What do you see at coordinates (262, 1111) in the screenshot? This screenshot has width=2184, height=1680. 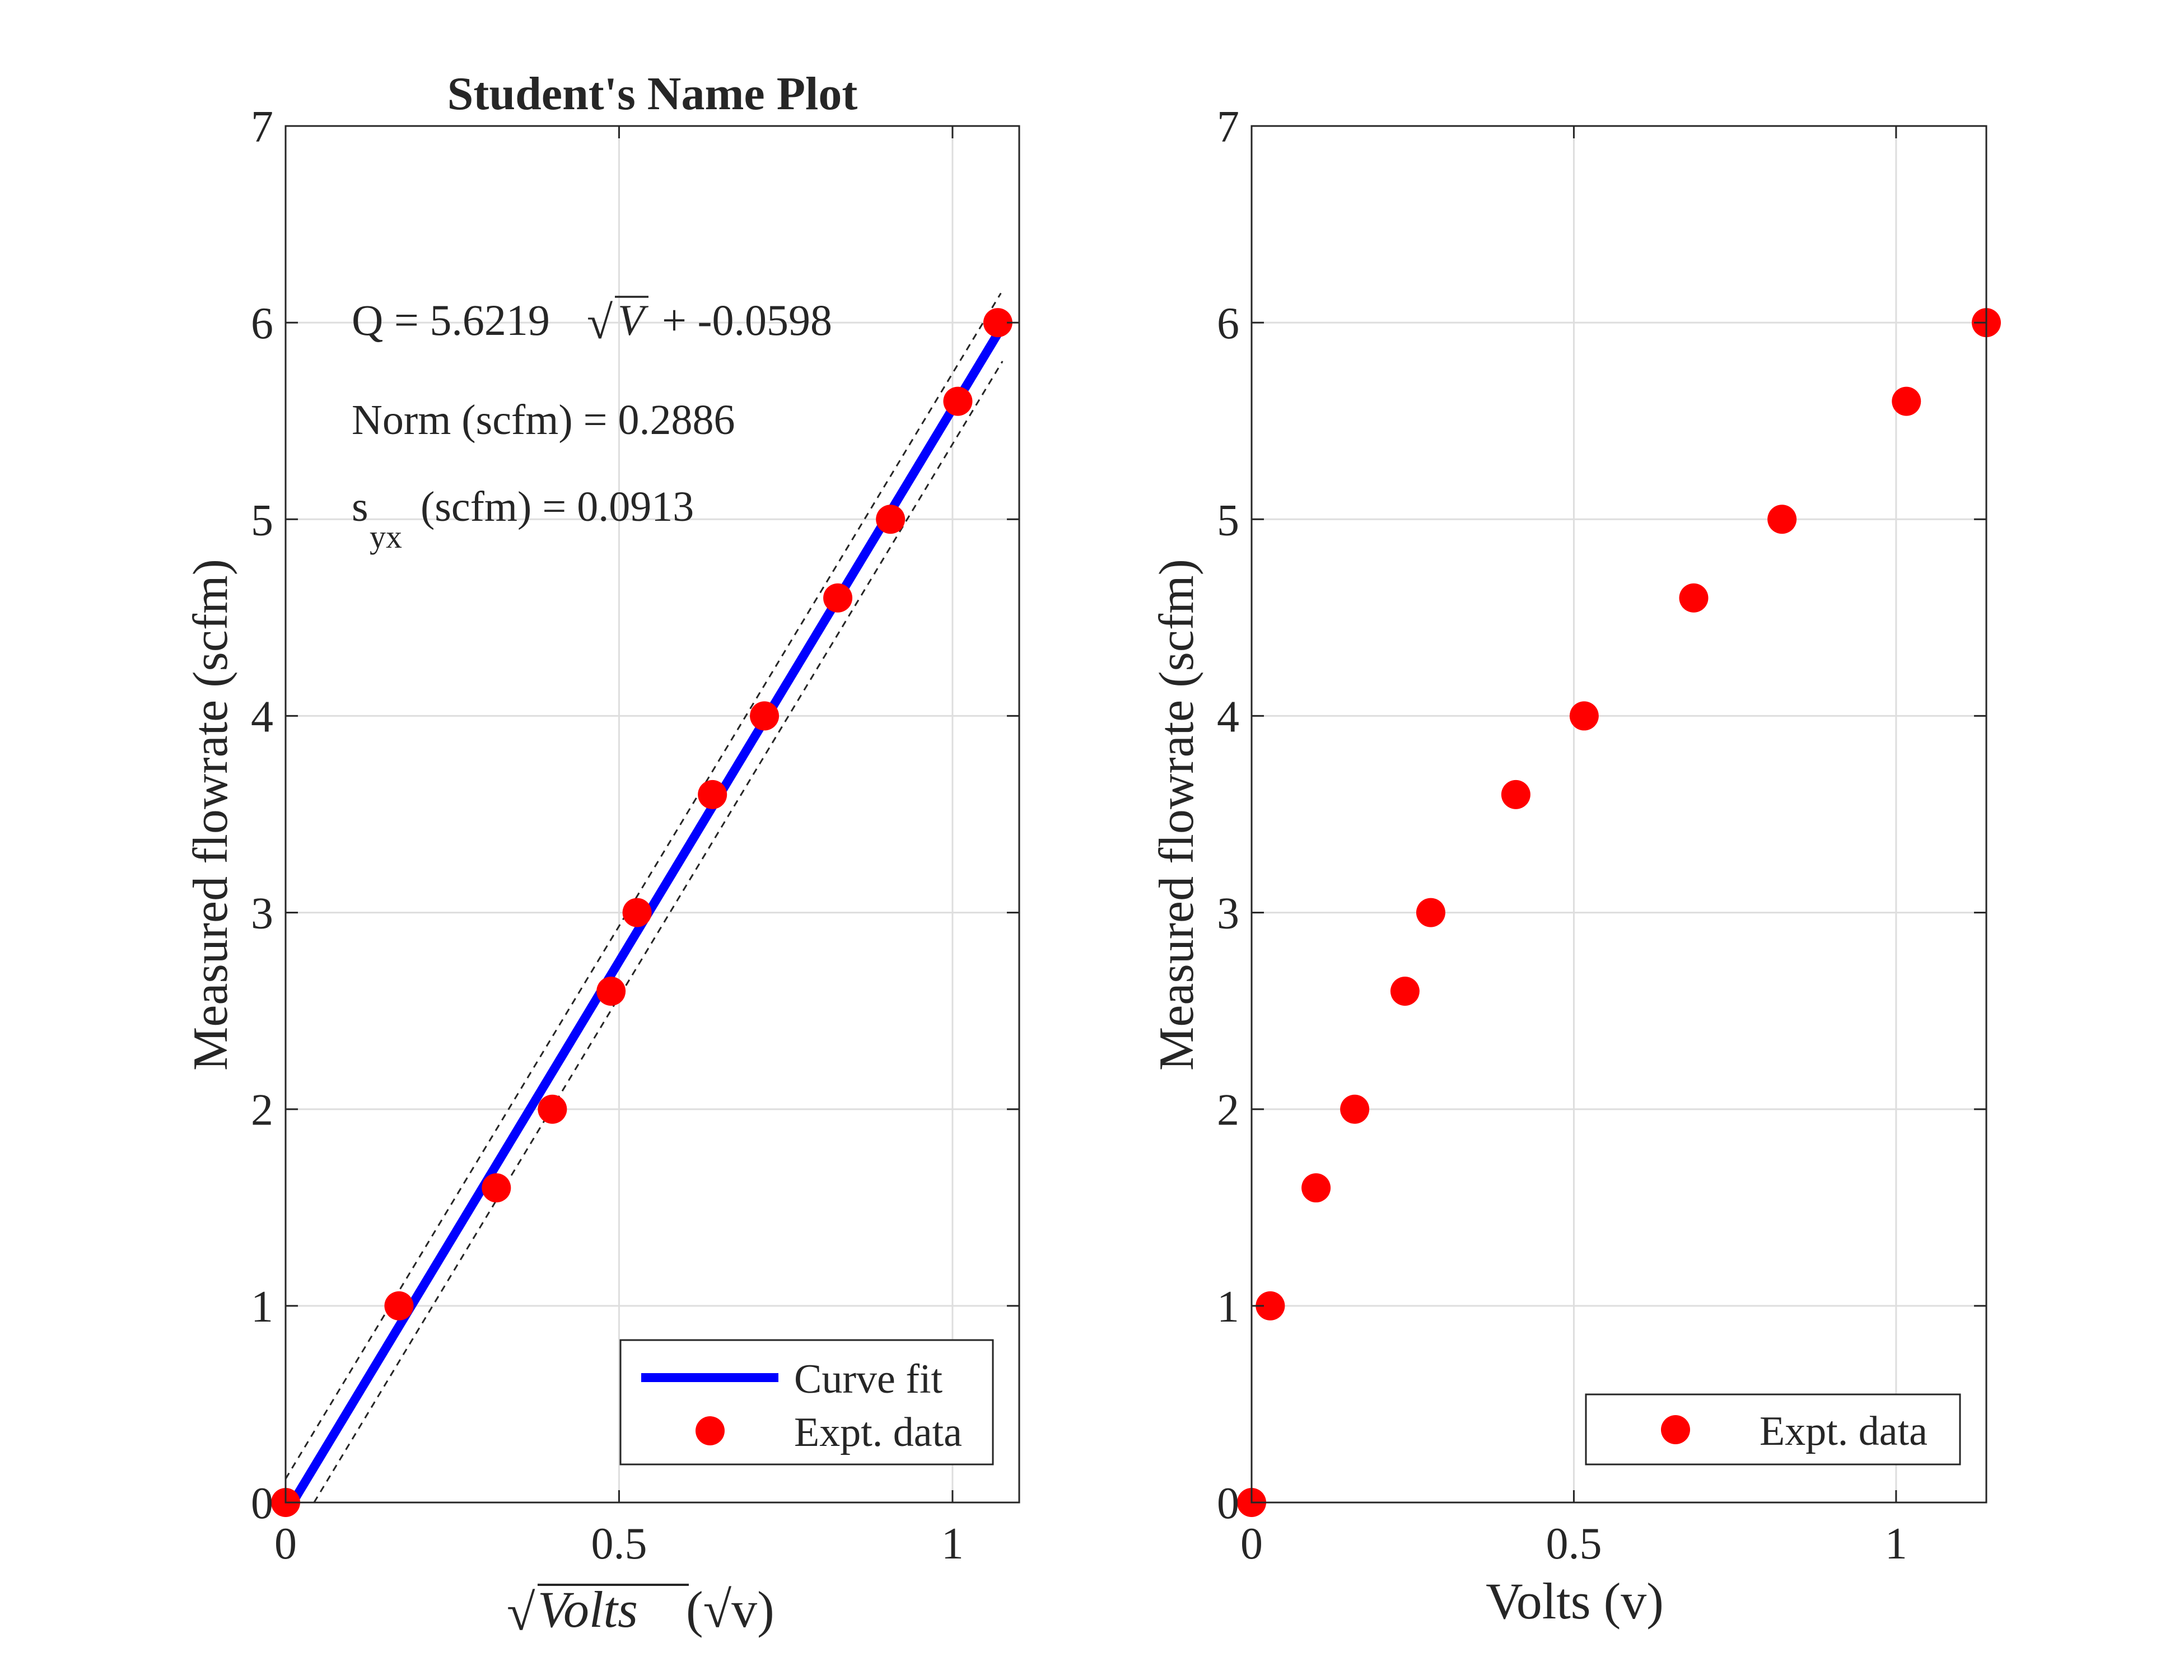 I see `left-y-tick-label: 2` at bounding box center [262, 1111].